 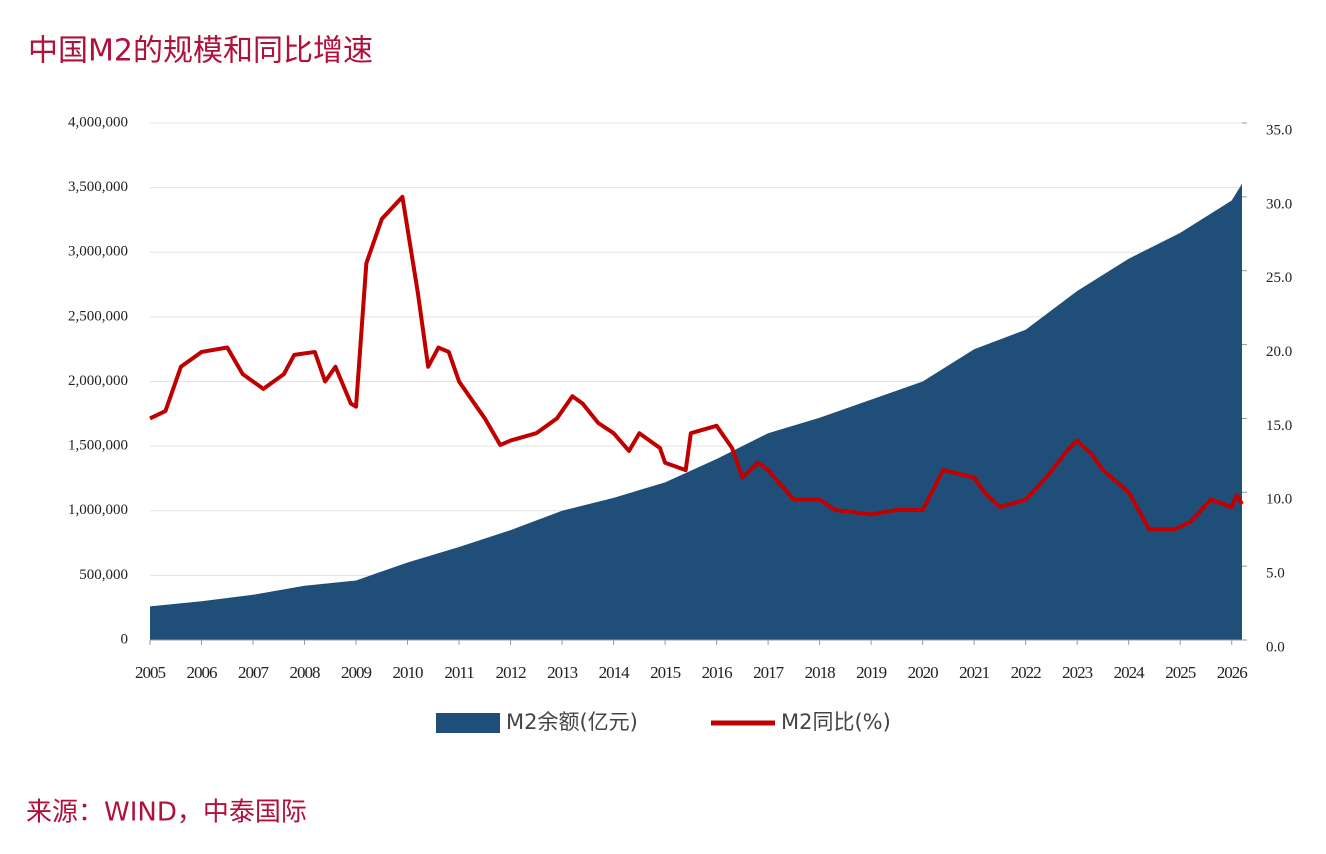 I want to click on x-tick-label: 2020, so click(x=923, y=672).